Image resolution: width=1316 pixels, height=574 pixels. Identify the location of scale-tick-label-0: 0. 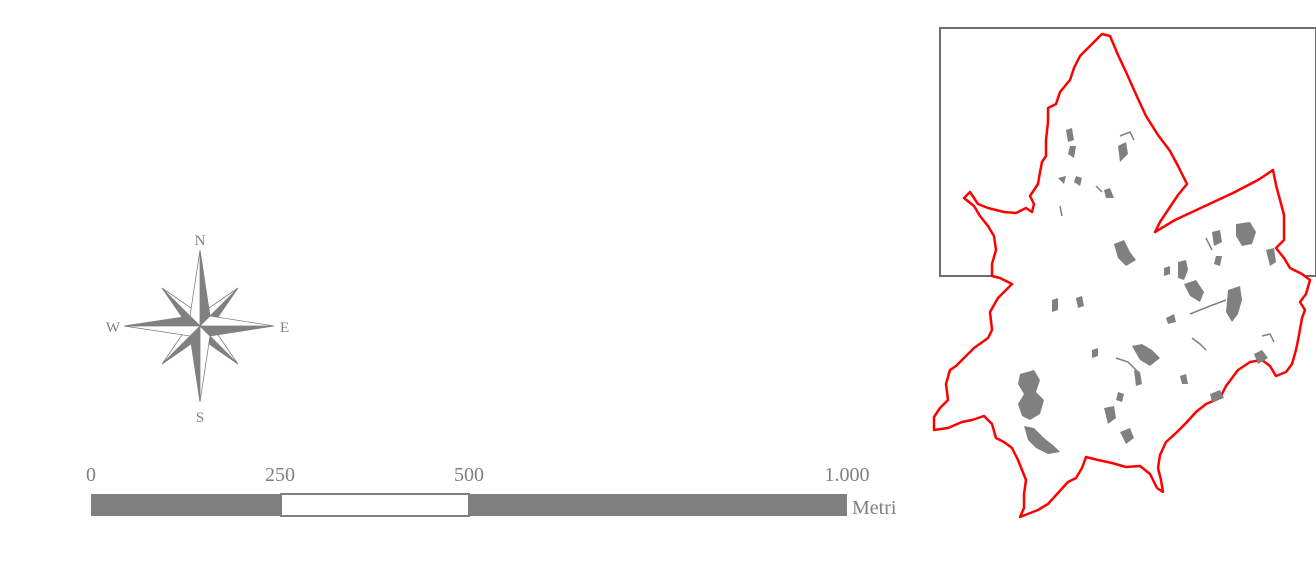
(91, 475).